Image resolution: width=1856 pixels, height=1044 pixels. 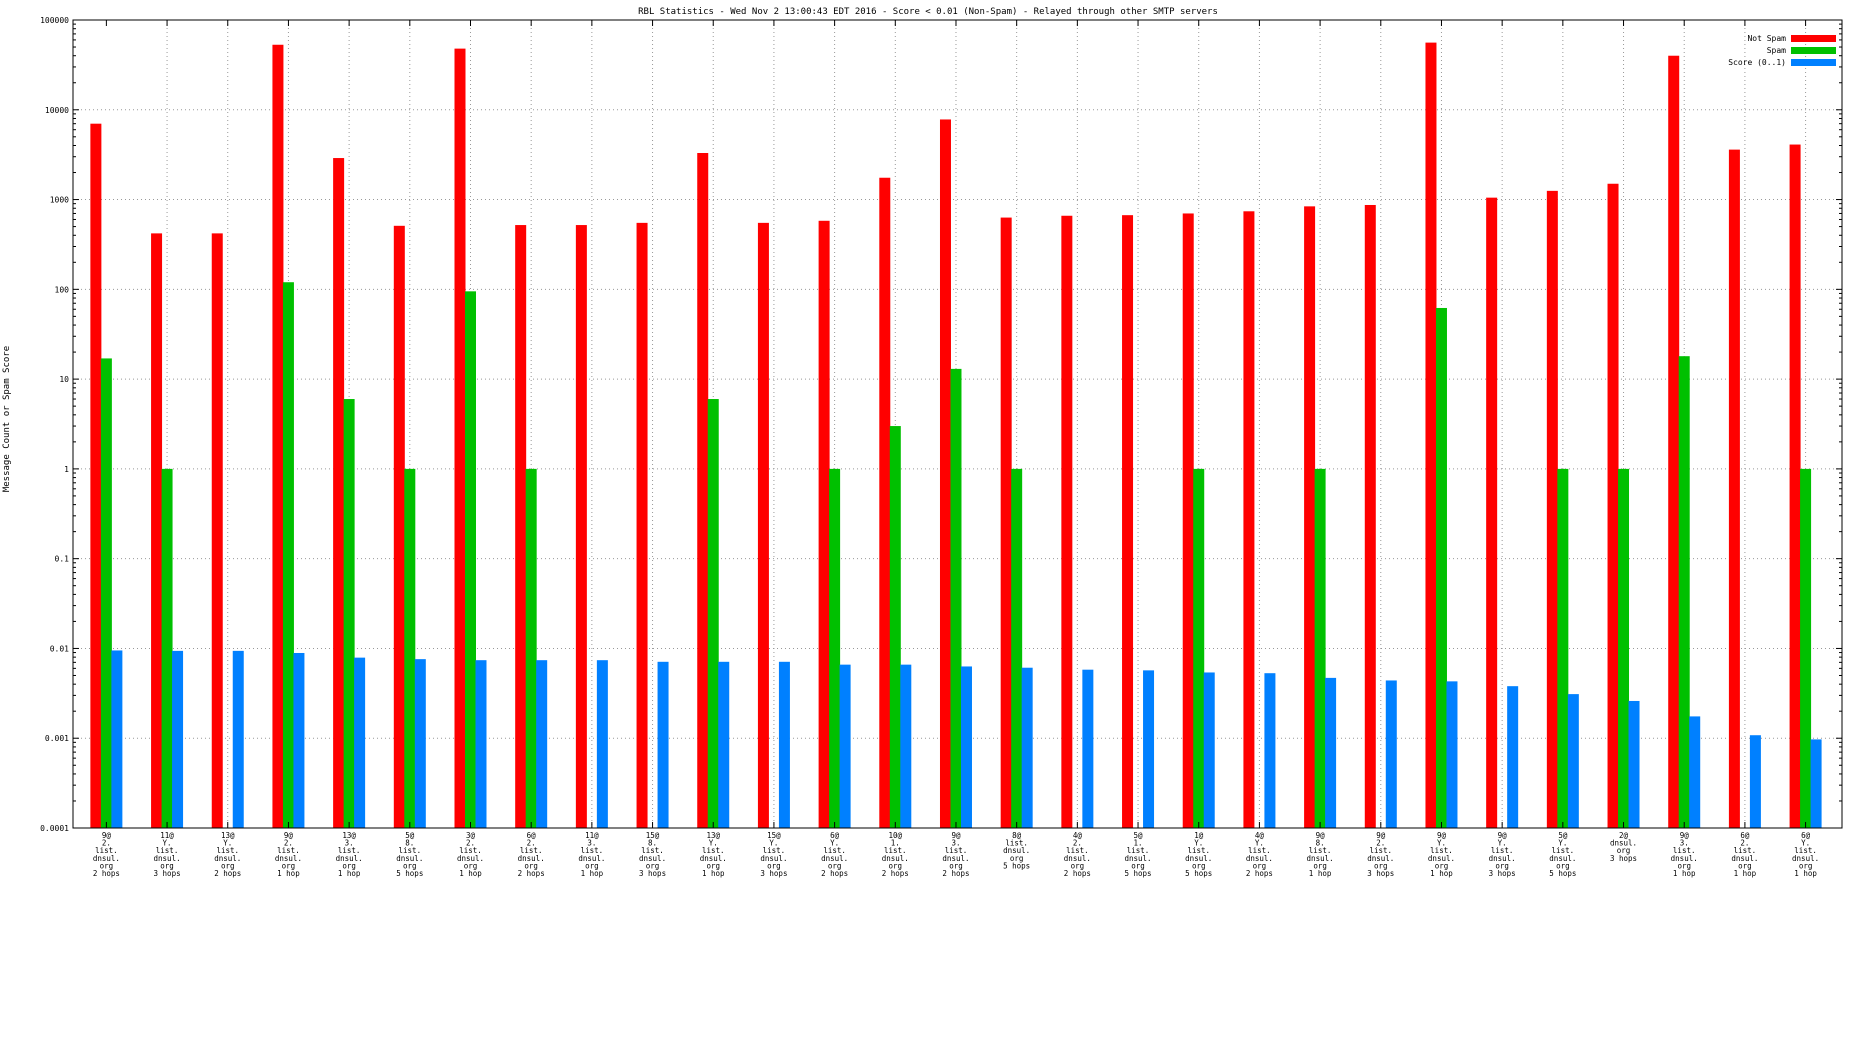 I want to click on x-tick-label-line: 8@, so click(x=1017, y=835).